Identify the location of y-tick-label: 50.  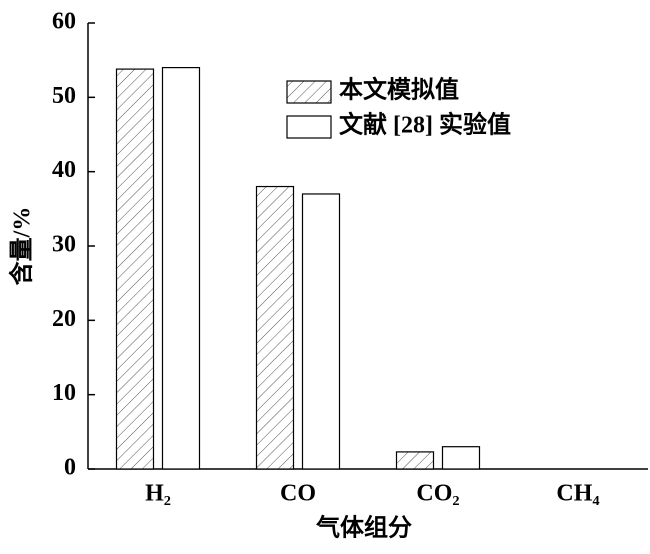
(64, 96).